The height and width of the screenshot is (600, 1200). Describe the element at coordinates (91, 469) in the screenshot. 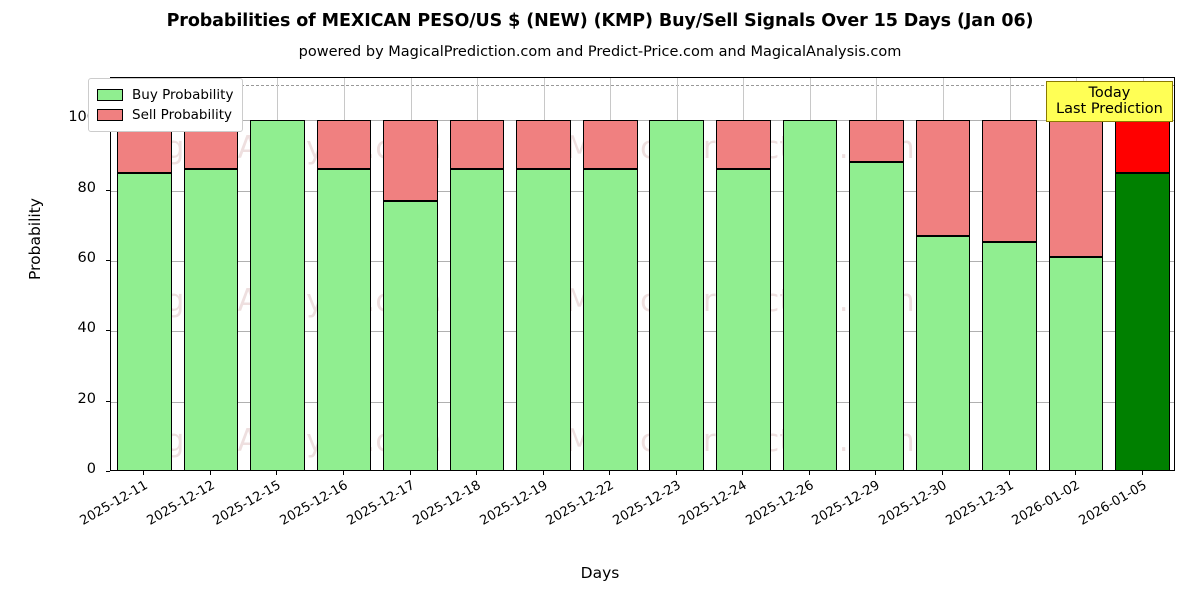

I see `y-tick-label: 0` at that location.